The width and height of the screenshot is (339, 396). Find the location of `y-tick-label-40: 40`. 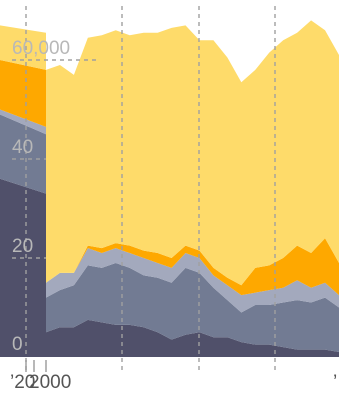

y-tick-label-40: 40 is located at coordinates (22, 147).